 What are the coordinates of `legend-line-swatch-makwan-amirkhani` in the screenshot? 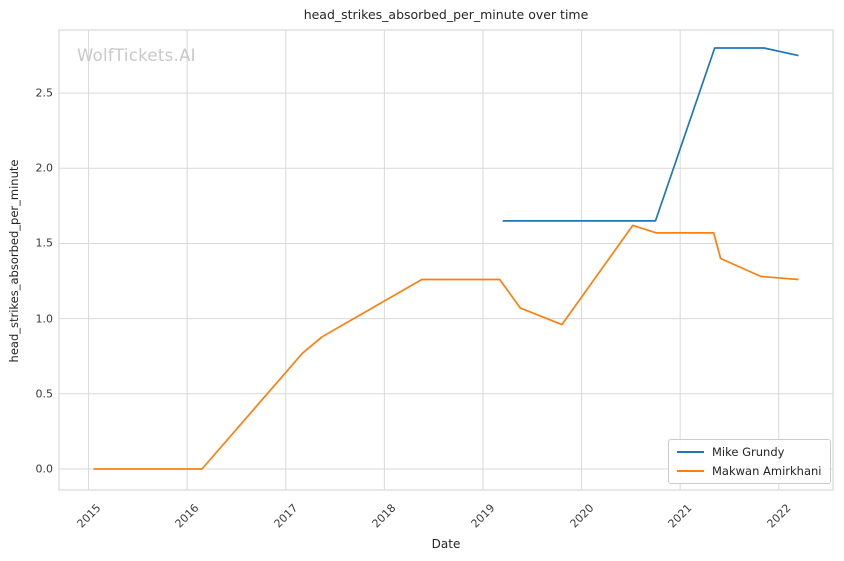 It's located at (690, 471).